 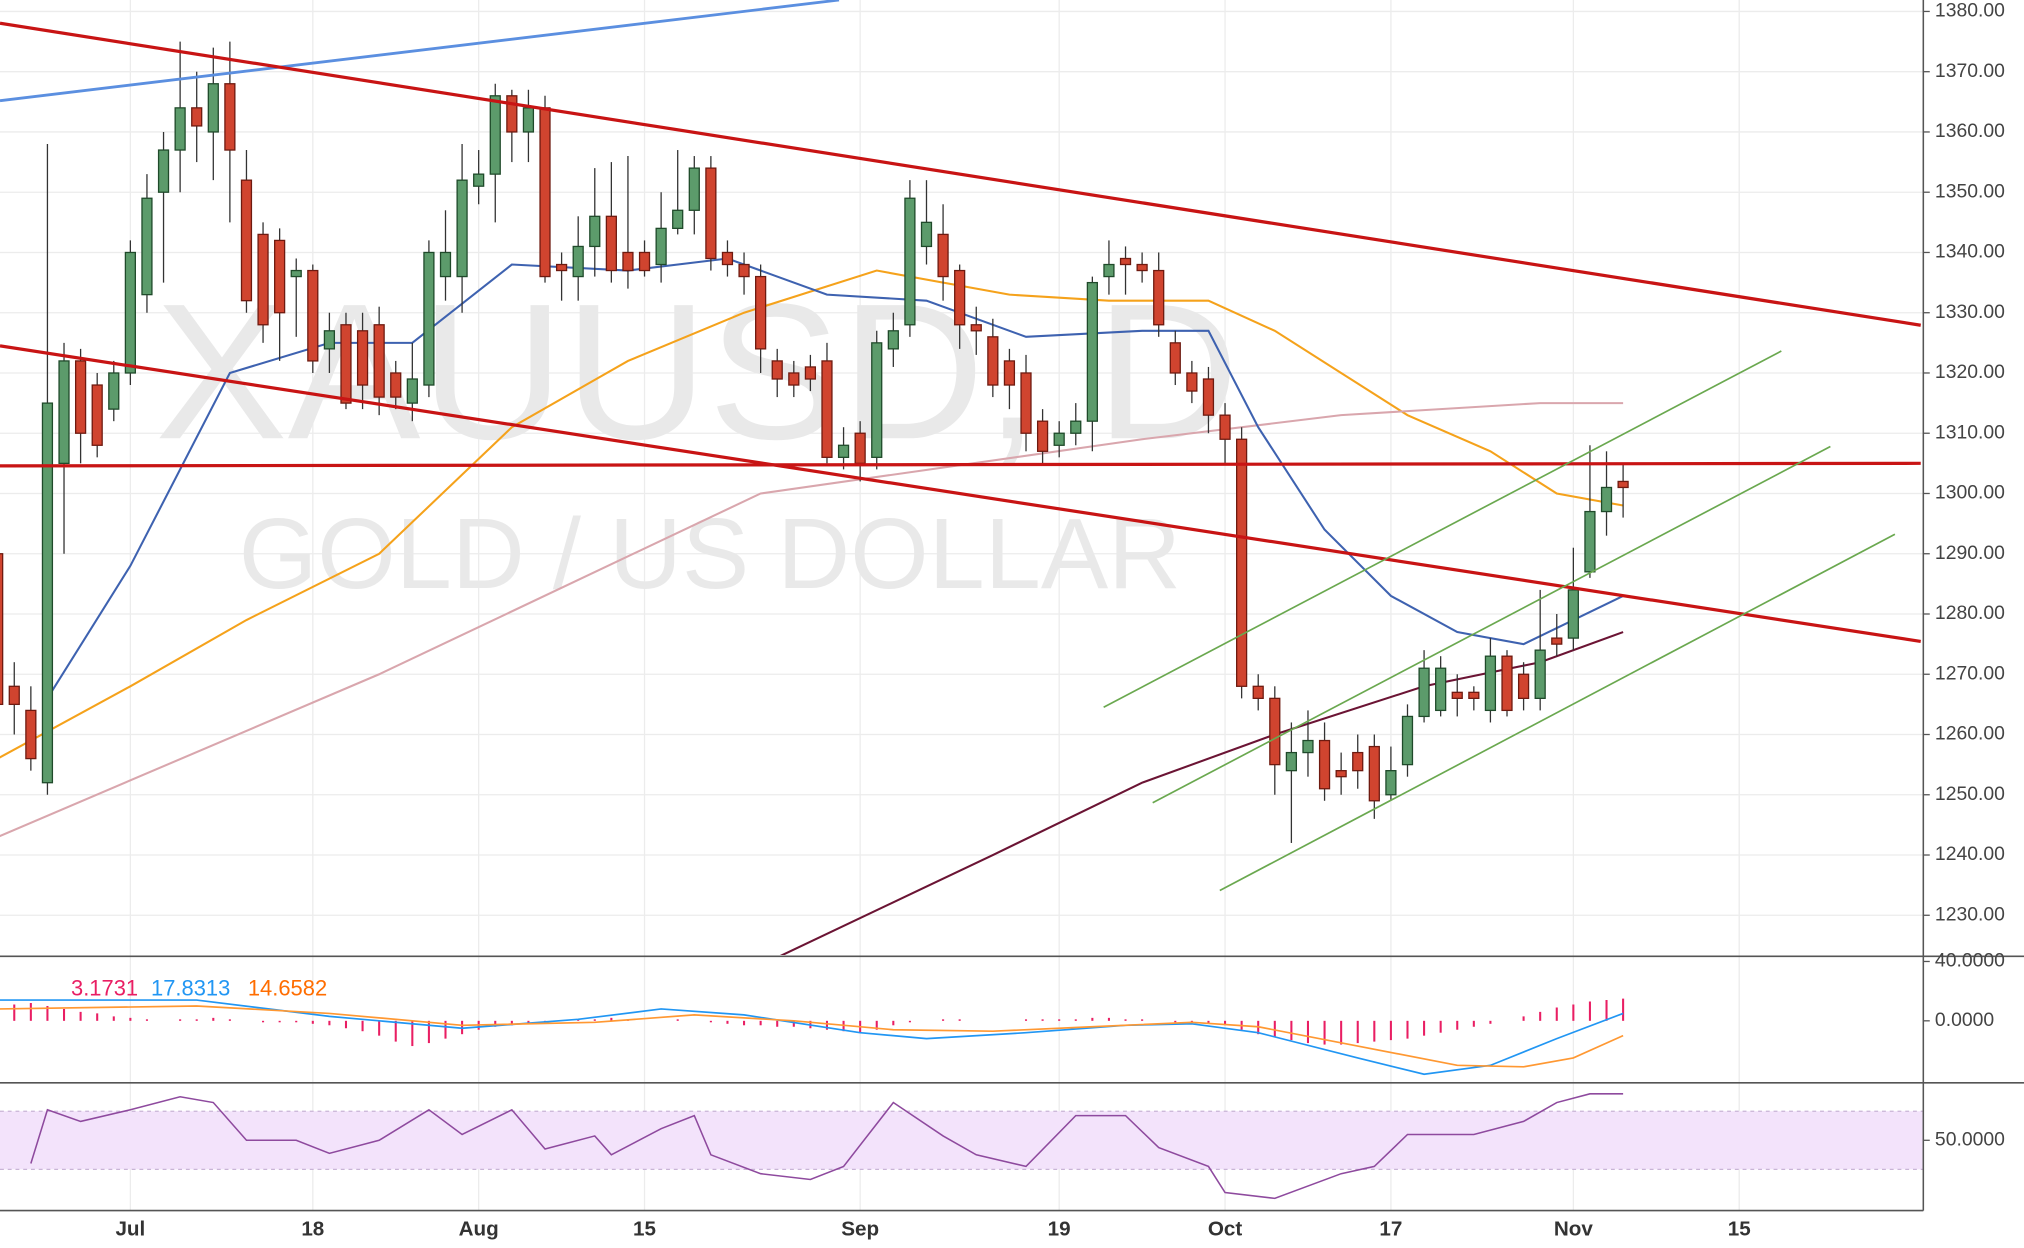 What do you see at coordinates (1964, 1020) in the screenshot?
I see `y-tick-label: 0.0000` at bounding box center [1964, 1020].